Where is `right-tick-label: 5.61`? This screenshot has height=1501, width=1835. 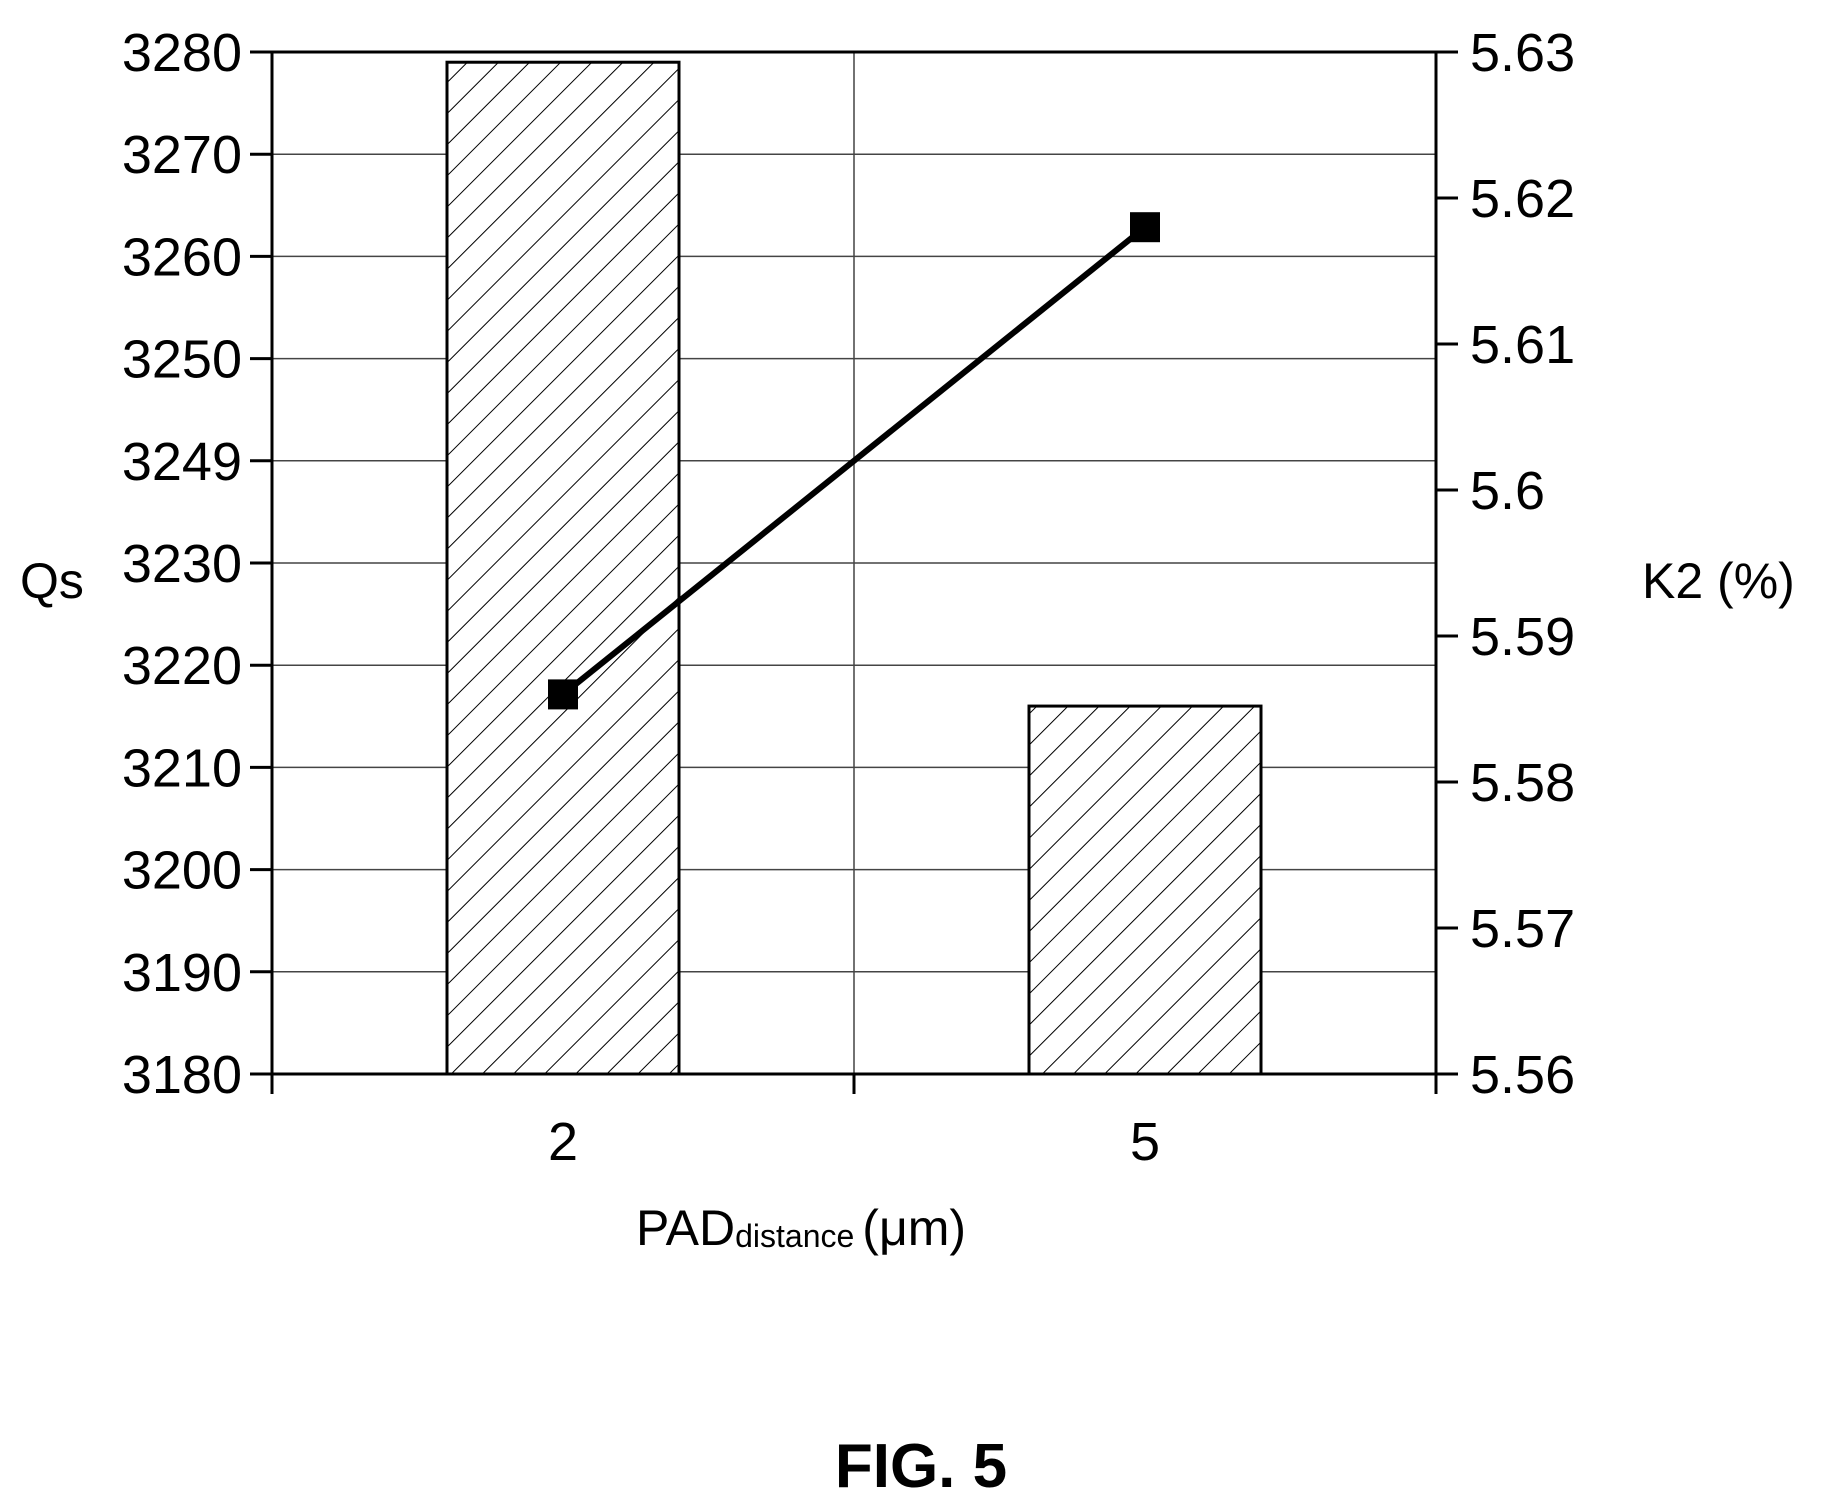
right-tick-label: 5.61 is located at coordinates (1522, 345).